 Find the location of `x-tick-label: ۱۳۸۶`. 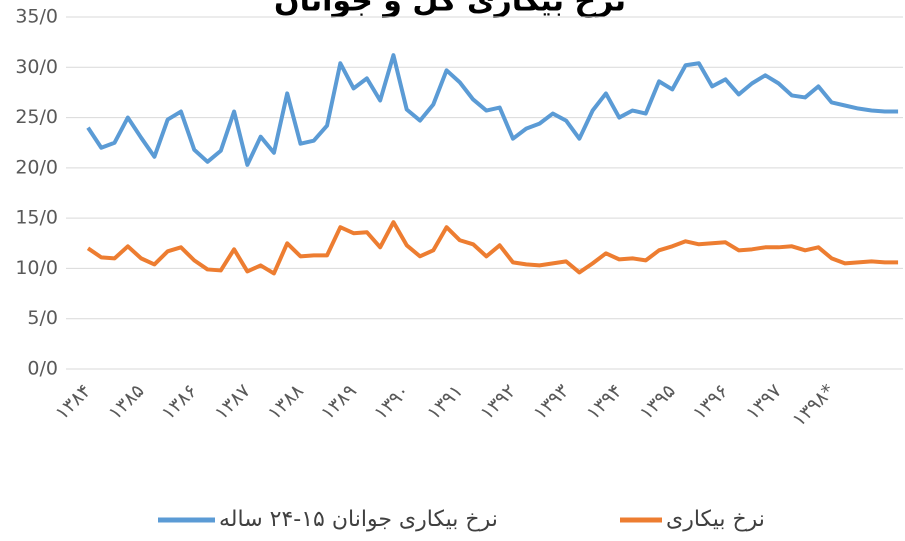

x-tick-label: ۱۳۸۶ is located at coordinates (179, 402).